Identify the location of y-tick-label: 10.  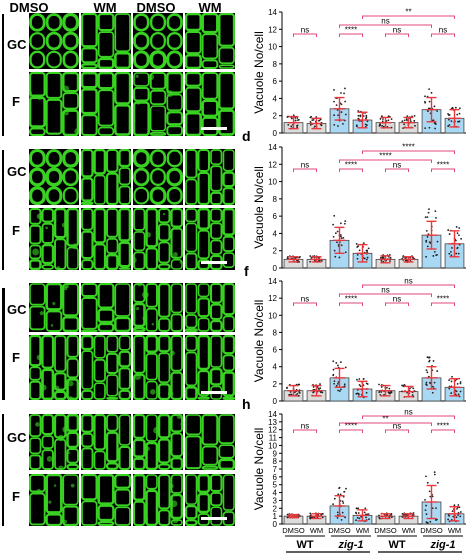
(272, 445).